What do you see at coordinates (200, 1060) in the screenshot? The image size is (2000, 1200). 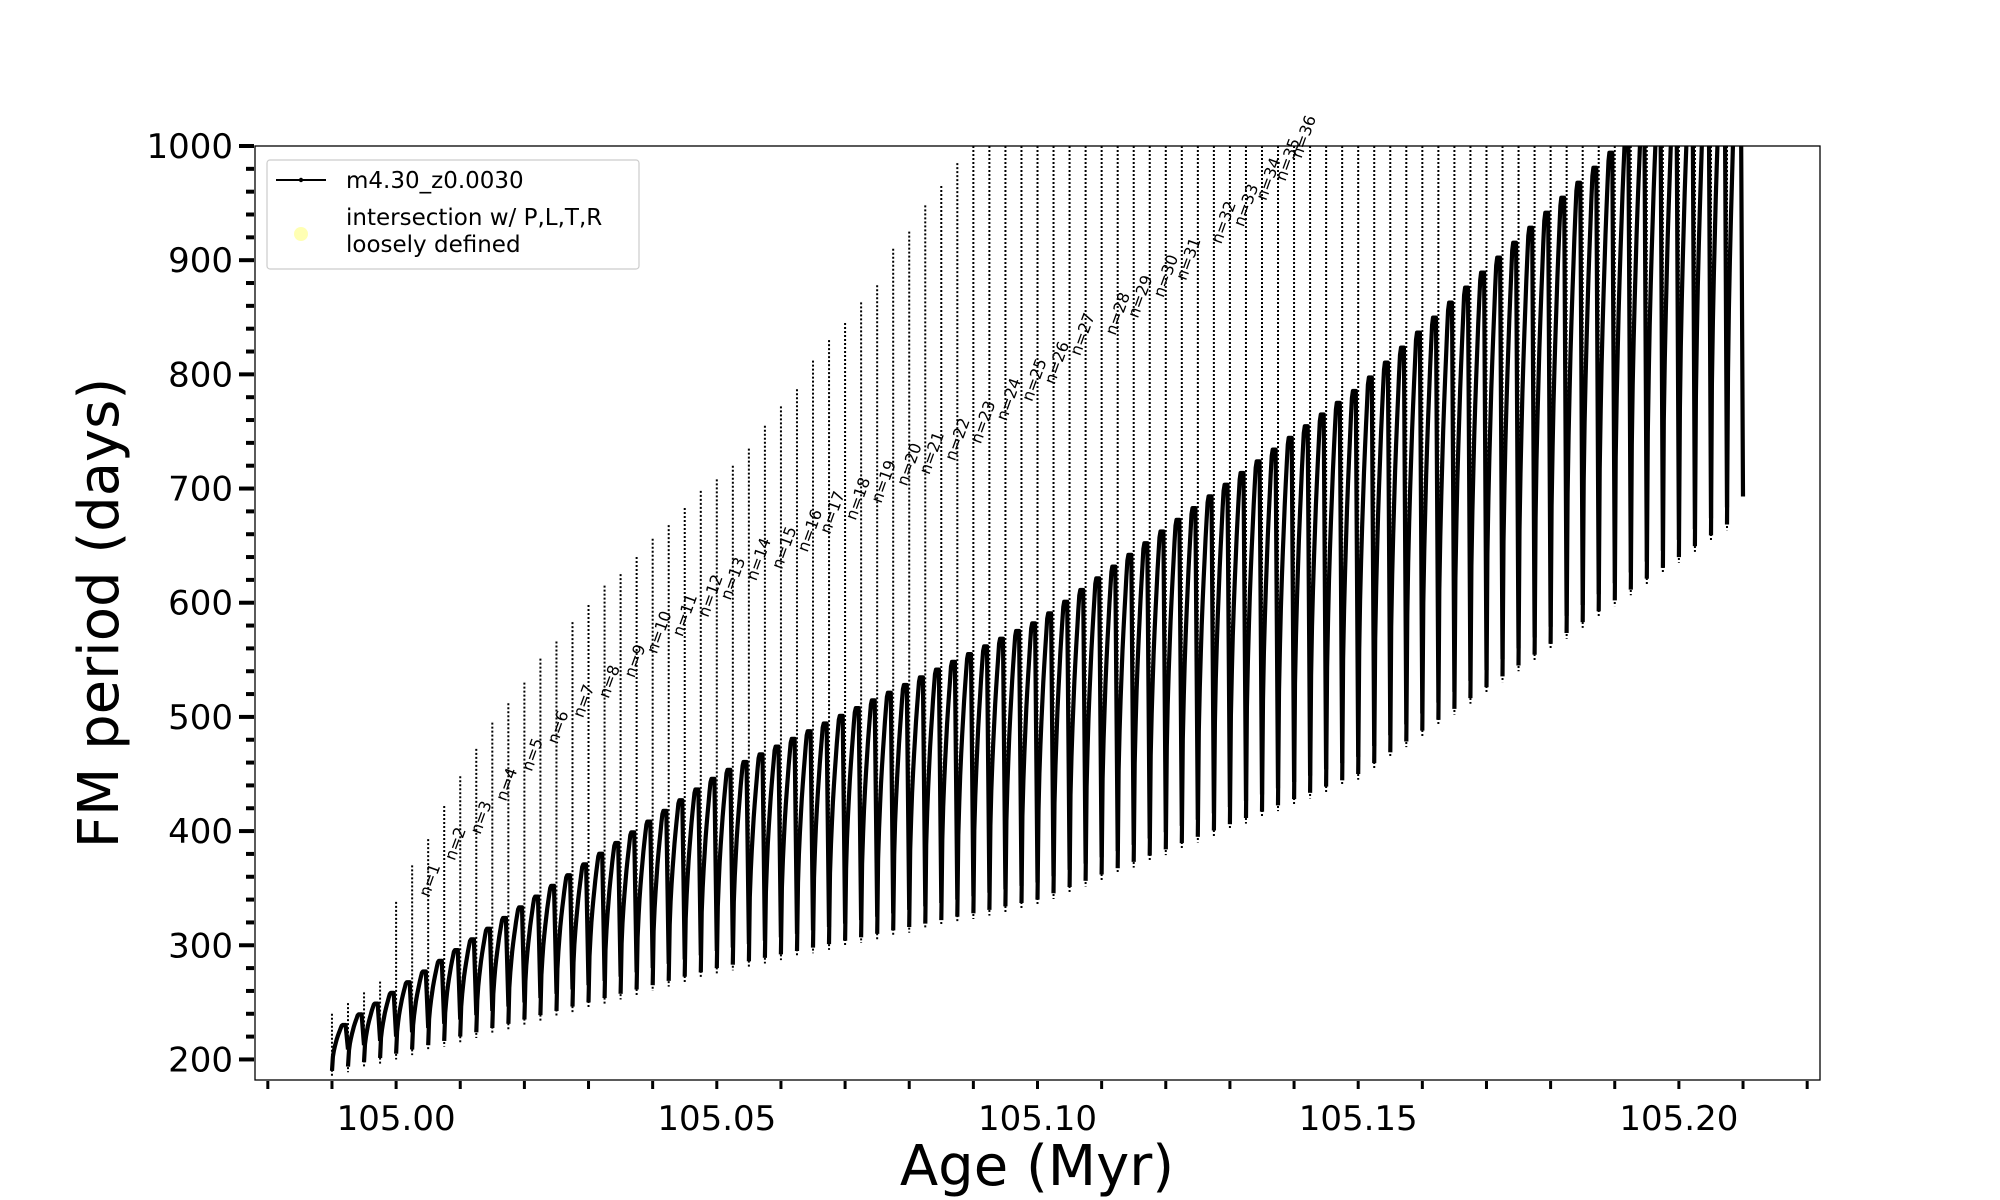 I see `y-tick-label: 200` at bounding box center [200, 1060].